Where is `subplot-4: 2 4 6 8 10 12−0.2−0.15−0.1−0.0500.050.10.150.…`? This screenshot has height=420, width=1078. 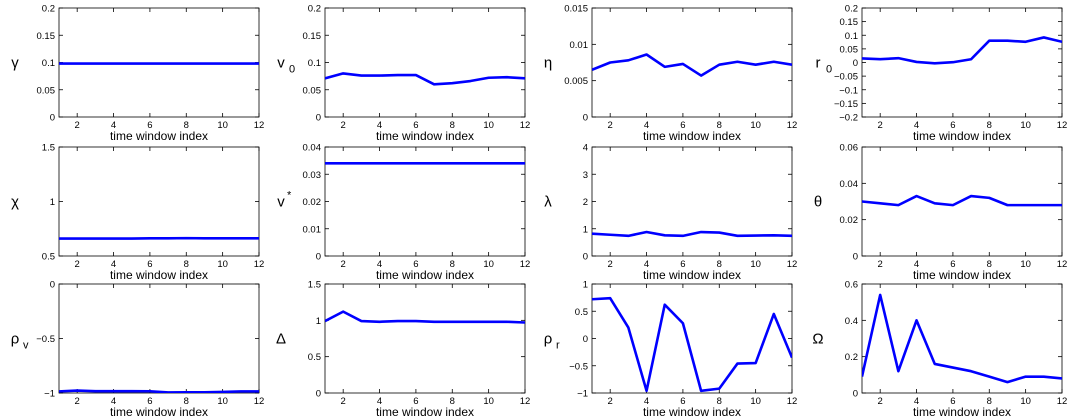 subplot-4: 2 4 6 8 10 12−0.2−0.15−0.1−0.0500.050.10.150.… is located at coordinates (942, 74).